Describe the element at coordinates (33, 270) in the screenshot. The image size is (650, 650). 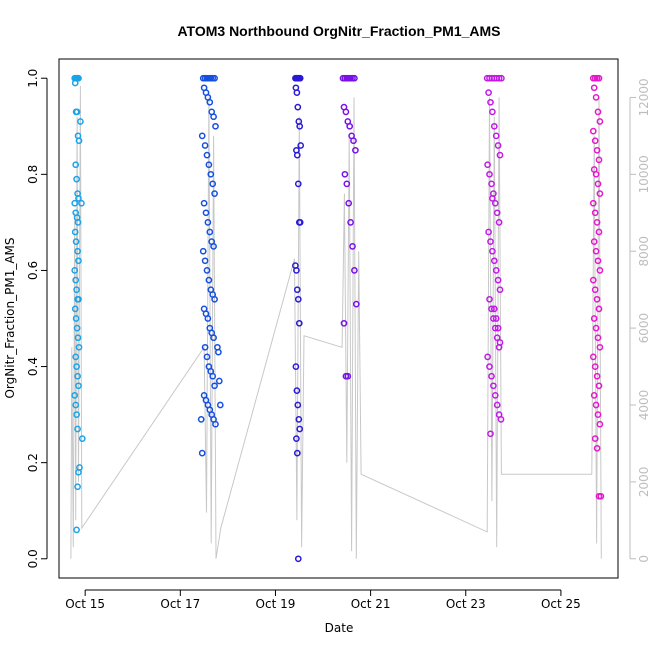
I see `y-tick-label: 0.6` at that location.